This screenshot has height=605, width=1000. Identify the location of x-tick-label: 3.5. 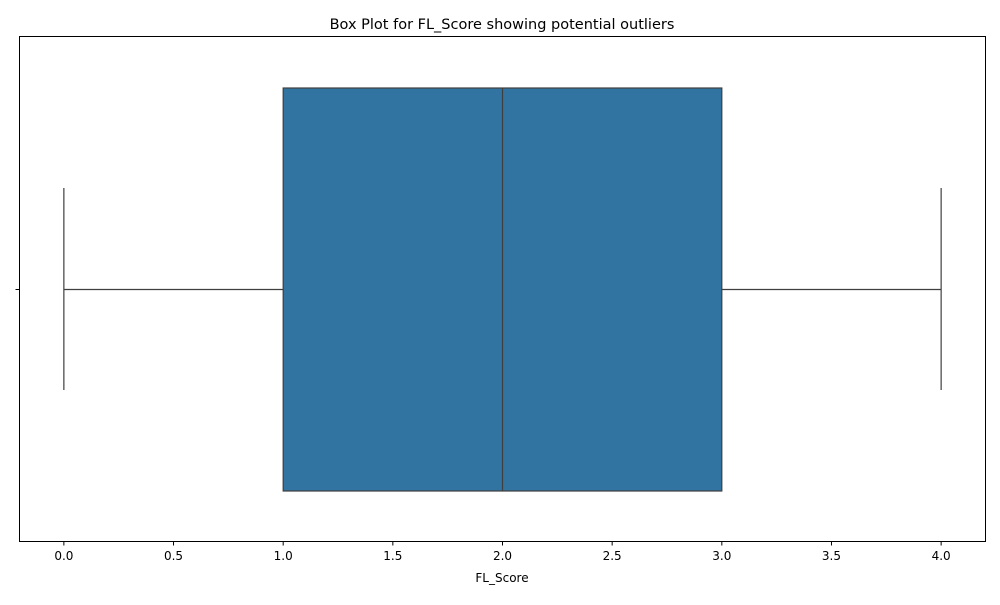
(831, 556).